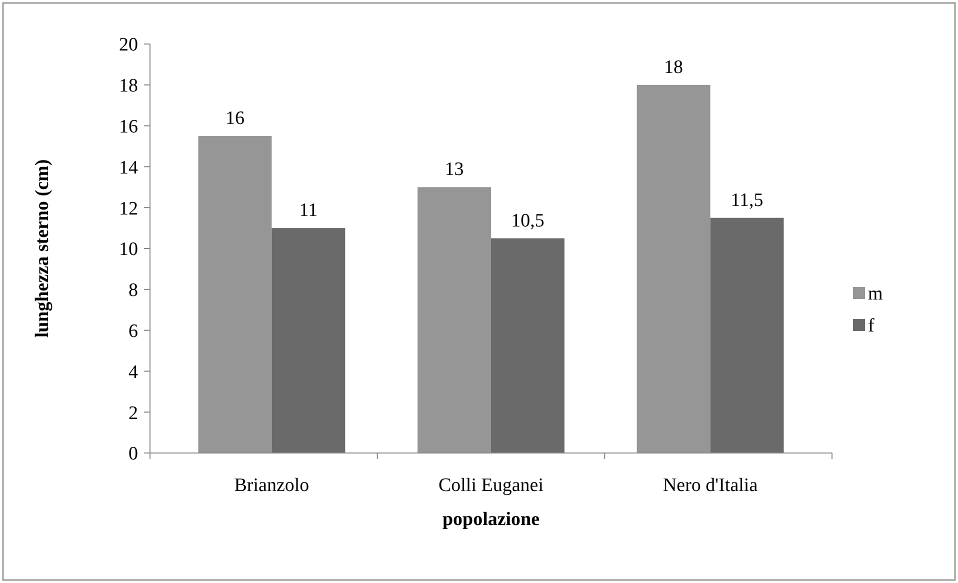  What do you see at coordinates (308, 211) in the screenshot?
I see `data-label: 11` at bounding box center [308, 211].